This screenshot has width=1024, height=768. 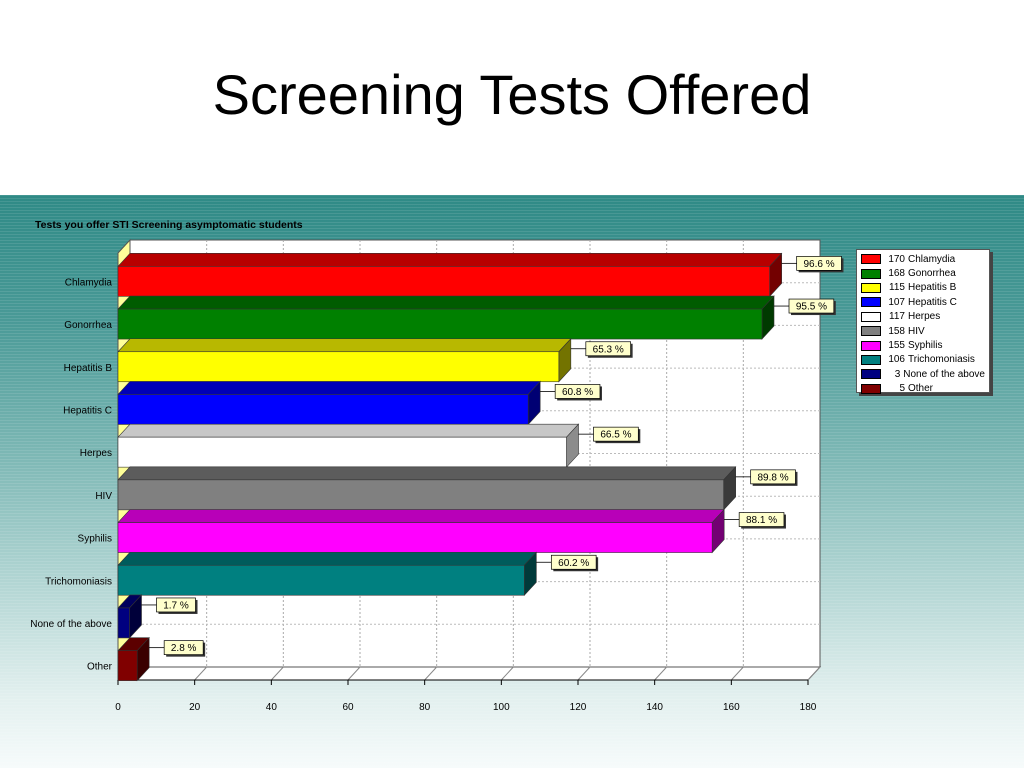 What do you see at coordinates (808, 707) in the screenshot?
I see `x-tick-label: 180` at bounding box center [808, 707].